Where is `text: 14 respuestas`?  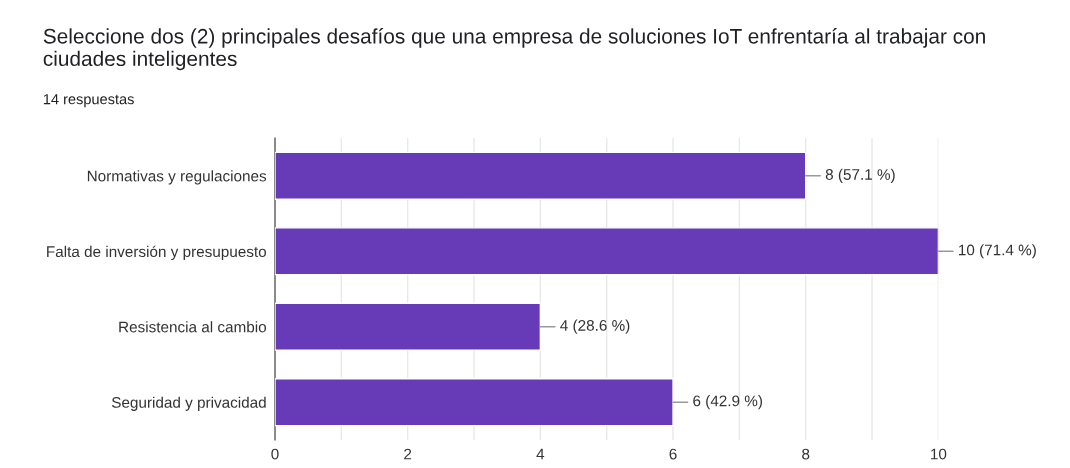
text: 14 respuestas is located at coordinates (88, 101).